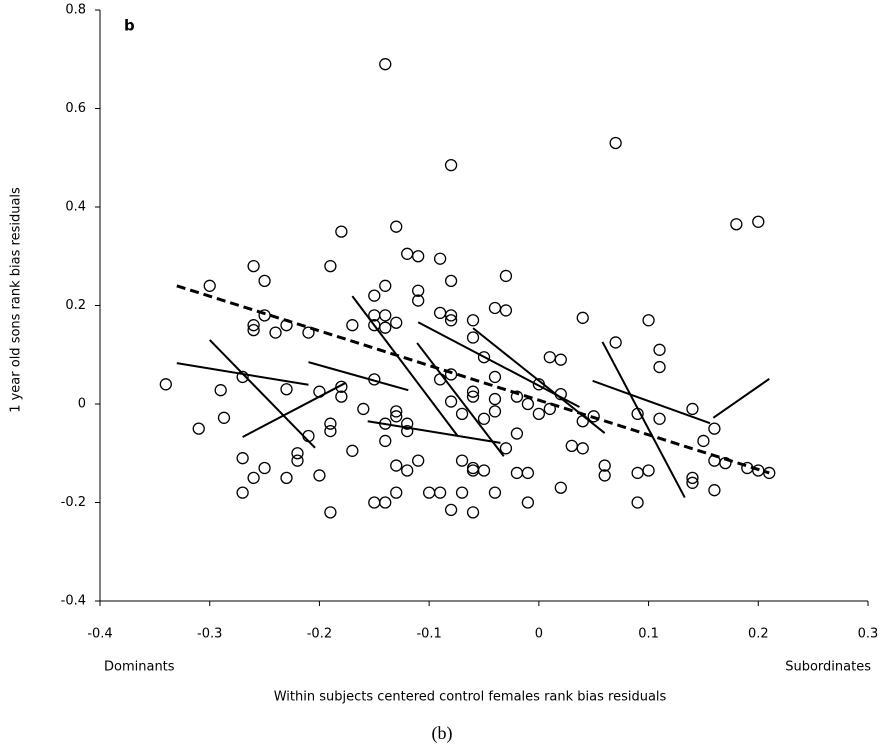 The width and height of the screenshot is (885, 753). I want to click on x-tick-label: -0.3, so click(209, 634).